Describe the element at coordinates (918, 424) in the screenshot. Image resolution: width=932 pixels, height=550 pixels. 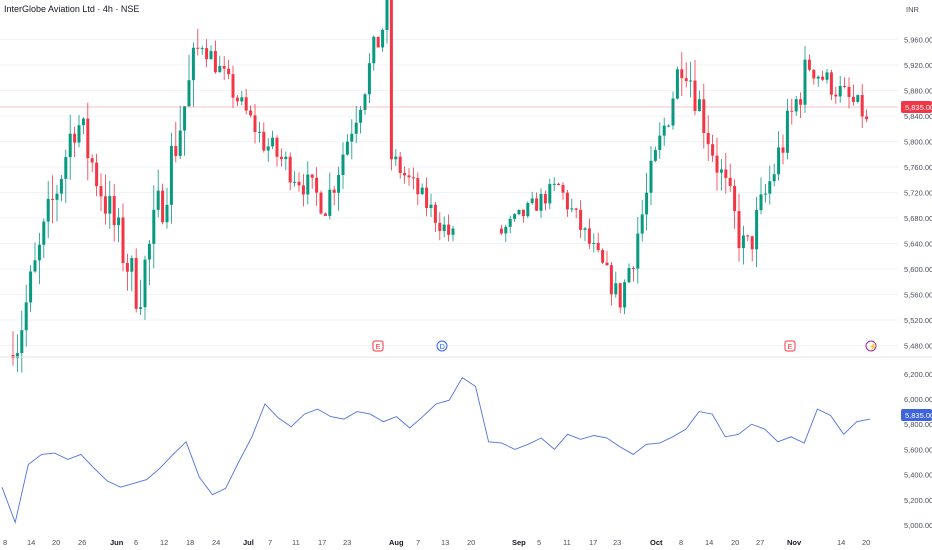
I see `lower-tick-label: 5,800.00` at that location.